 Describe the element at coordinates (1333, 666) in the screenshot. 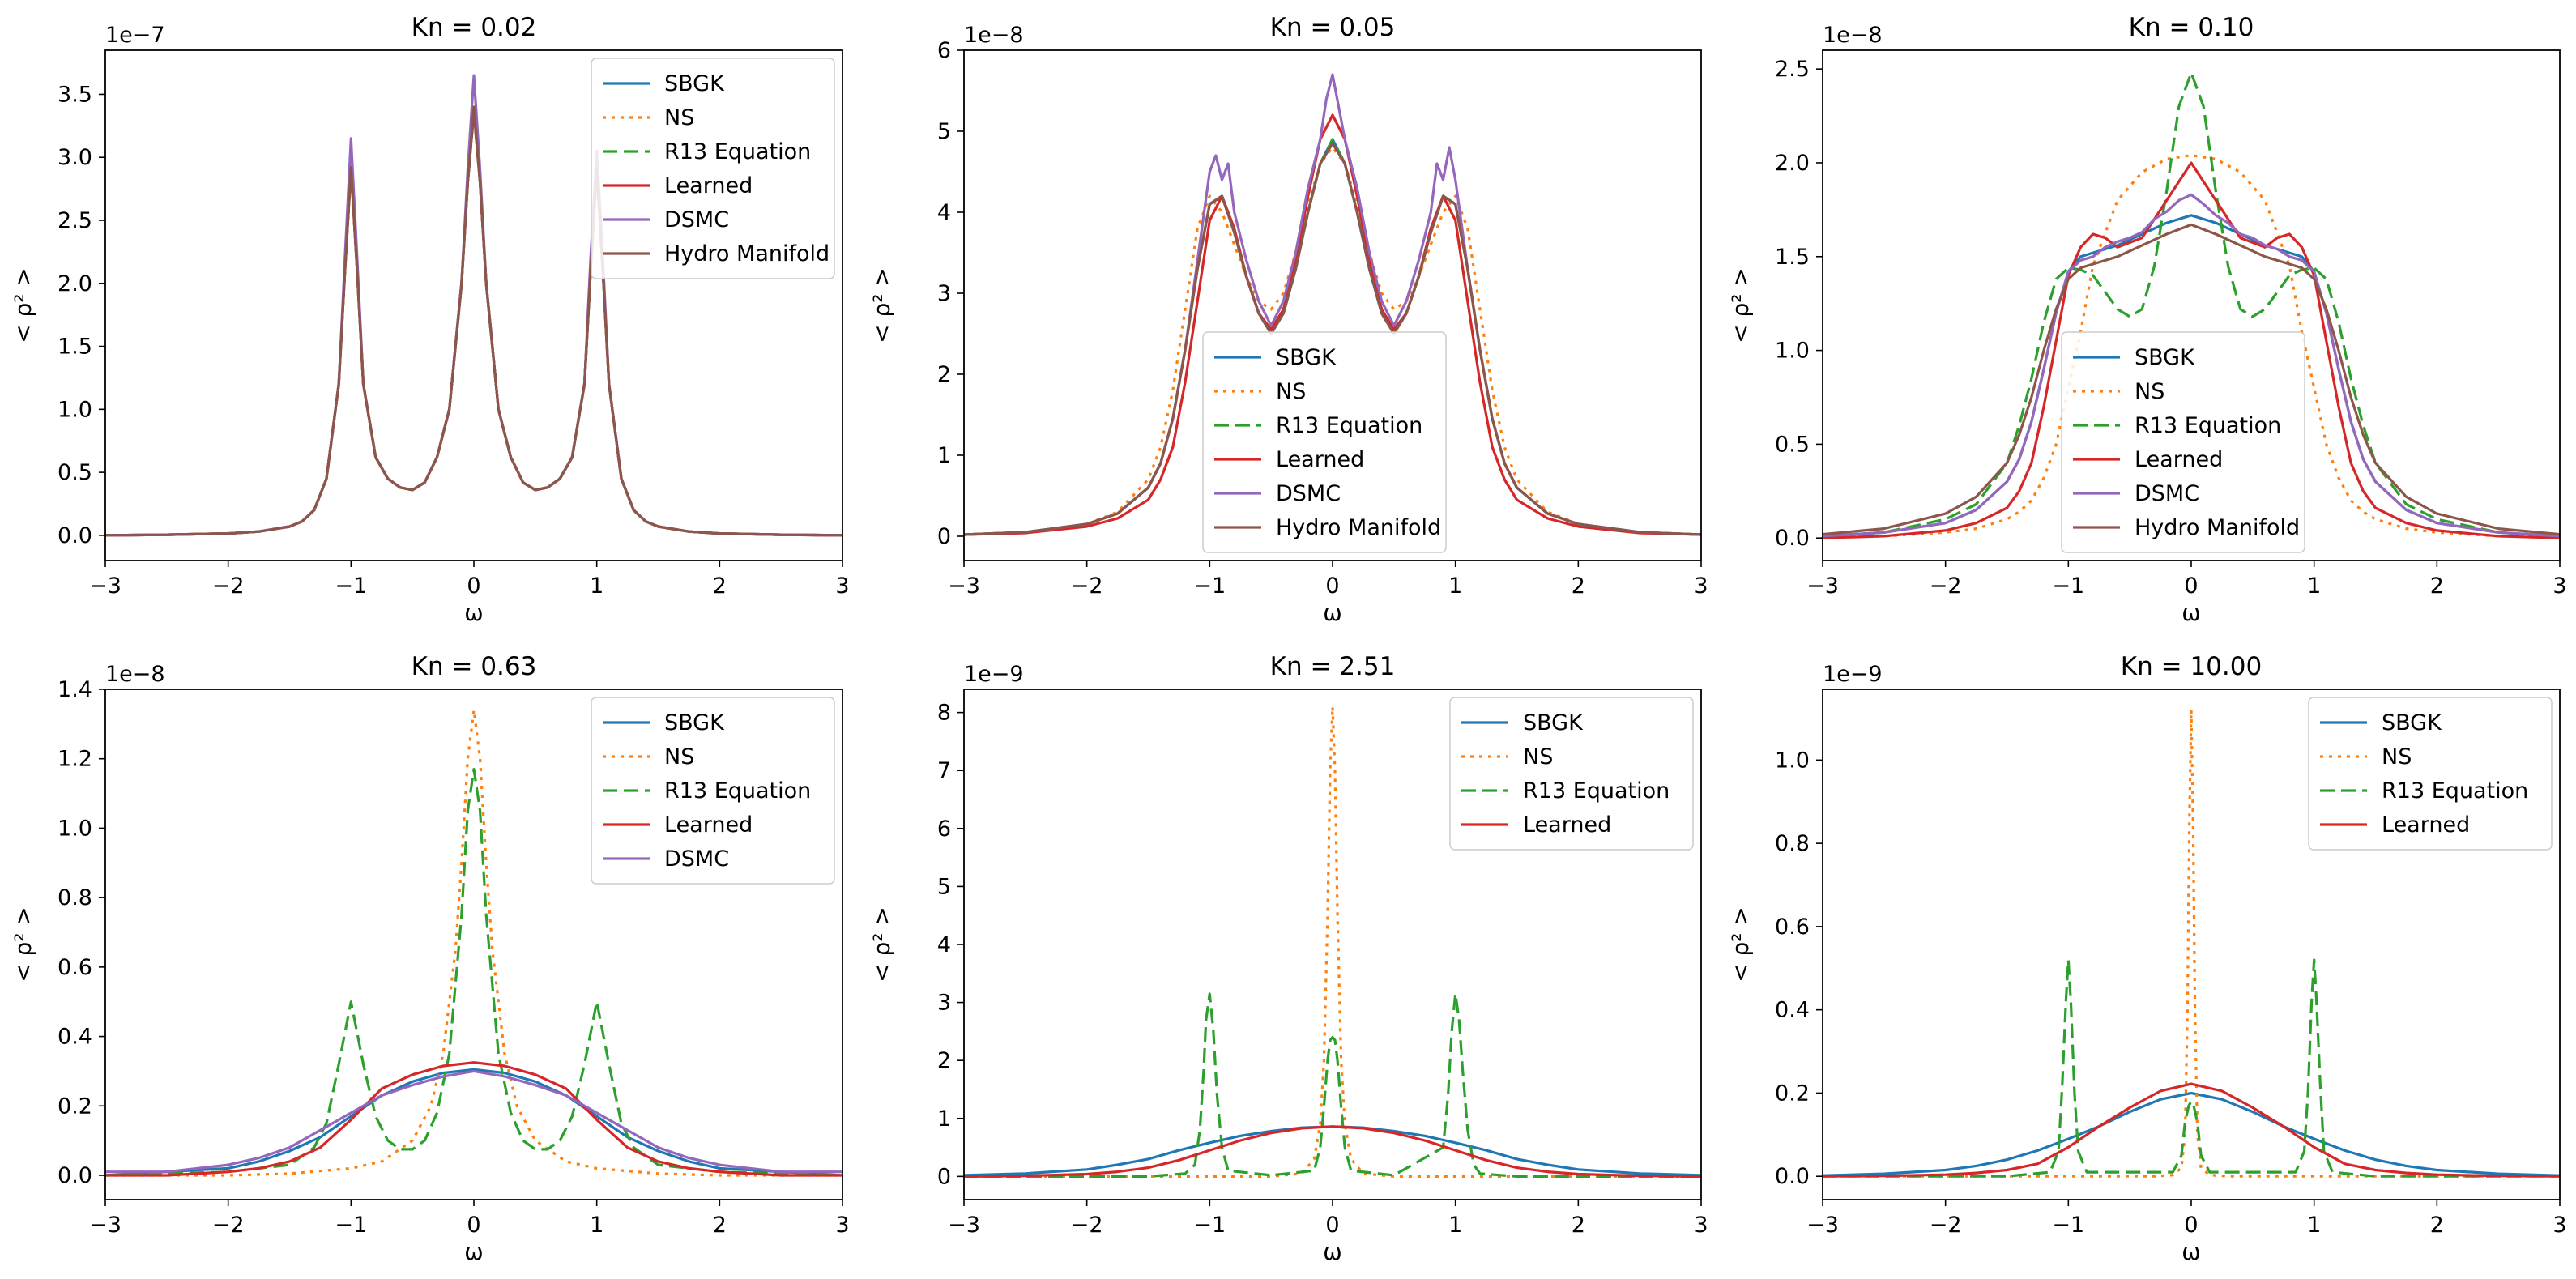

I see `chart-title: Kn = 2.51` at that location.